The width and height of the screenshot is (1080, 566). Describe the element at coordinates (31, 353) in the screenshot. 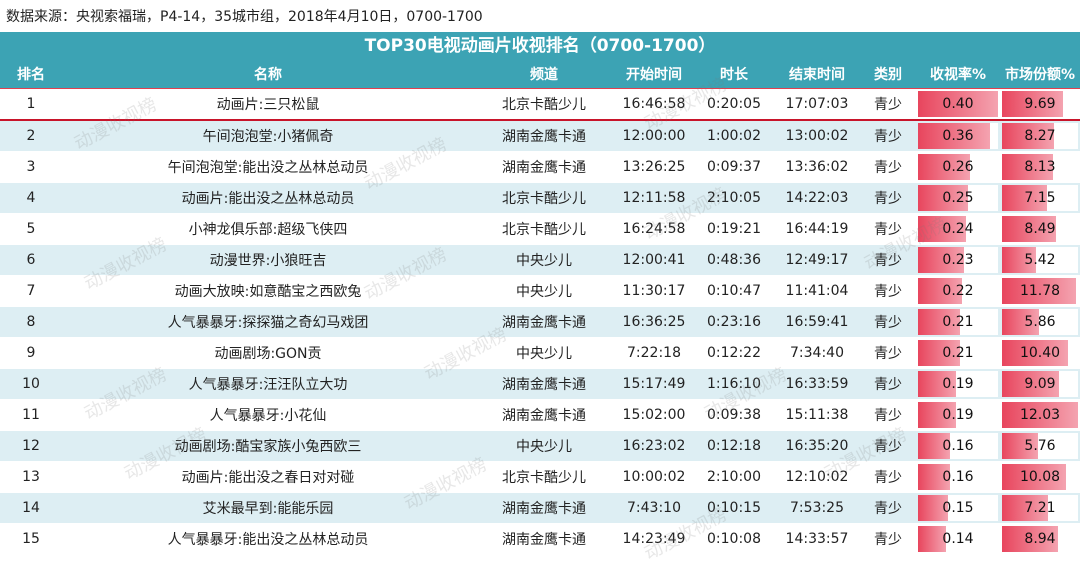

I see `cell-rank: 9` at that location.